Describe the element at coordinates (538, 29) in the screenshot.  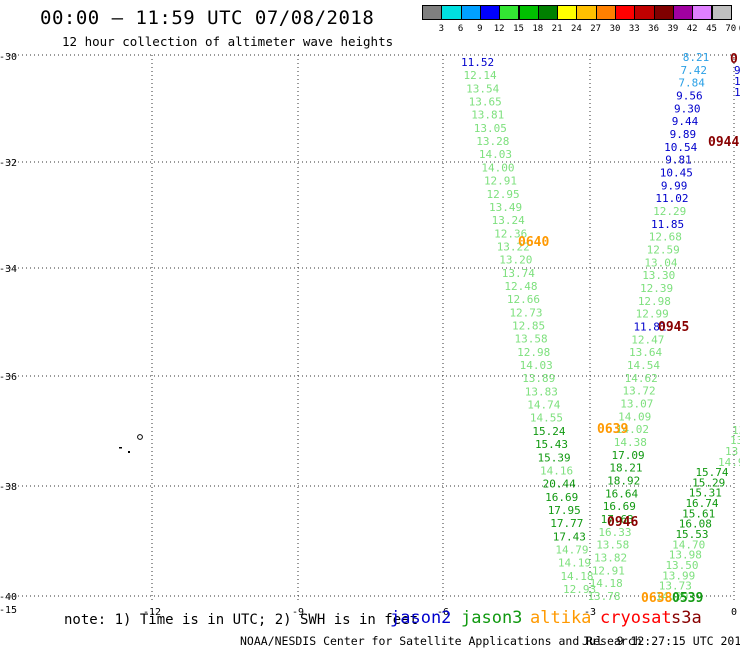
I see `color-scale-label: 18` at that location.